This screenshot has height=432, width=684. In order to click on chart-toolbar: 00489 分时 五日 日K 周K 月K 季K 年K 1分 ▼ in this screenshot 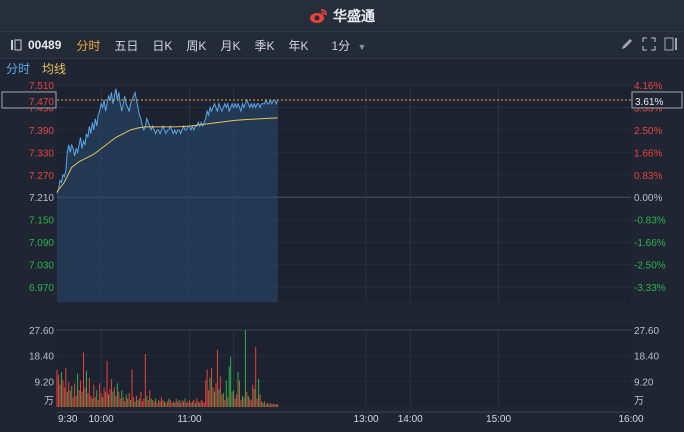, I will do `click(342, 45)`.